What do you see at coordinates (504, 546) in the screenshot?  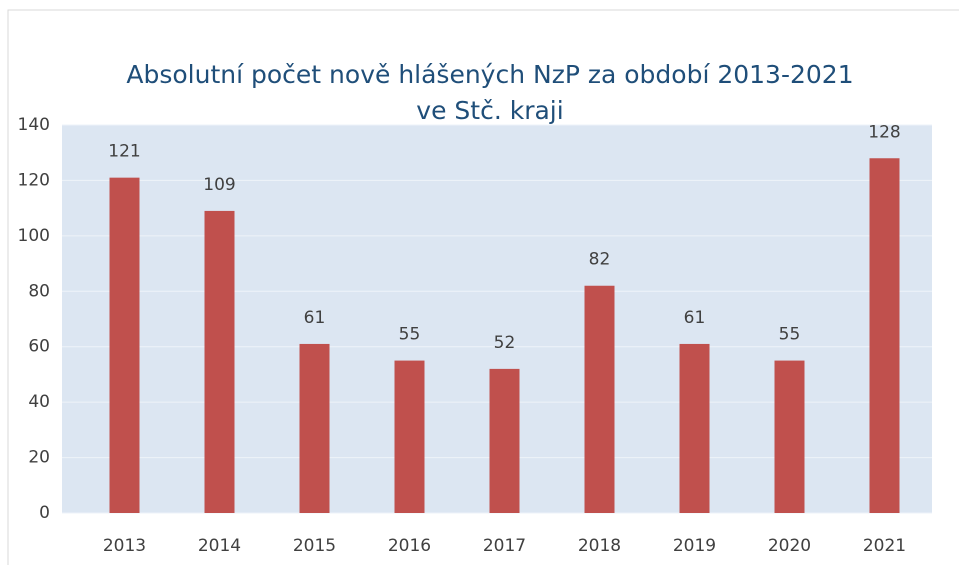 I see `x-tick-label: 2017` at bounding box center [504, 546].